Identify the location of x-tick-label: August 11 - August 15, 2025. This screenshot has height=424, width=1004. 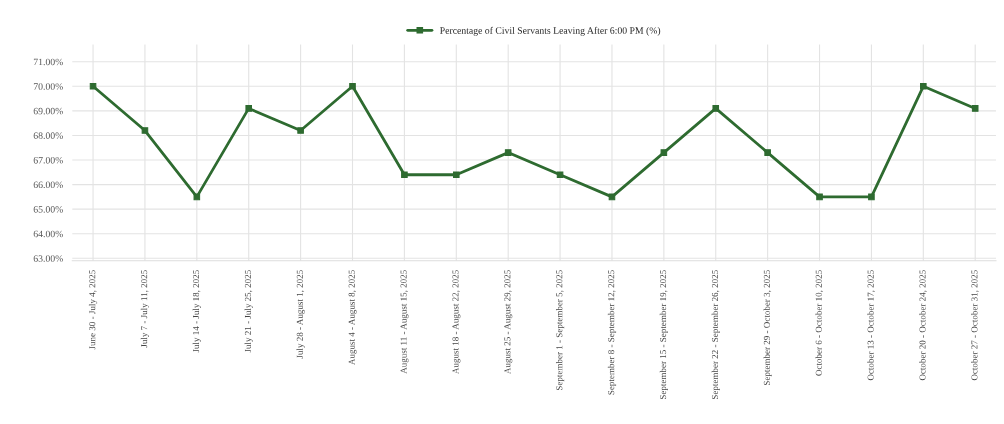
(404, 322).